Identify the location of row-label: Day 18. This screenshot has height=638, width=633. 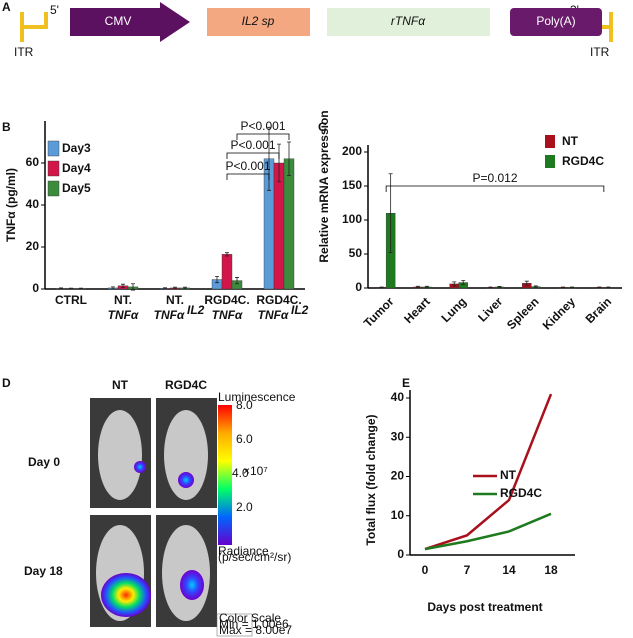
(43, 571).